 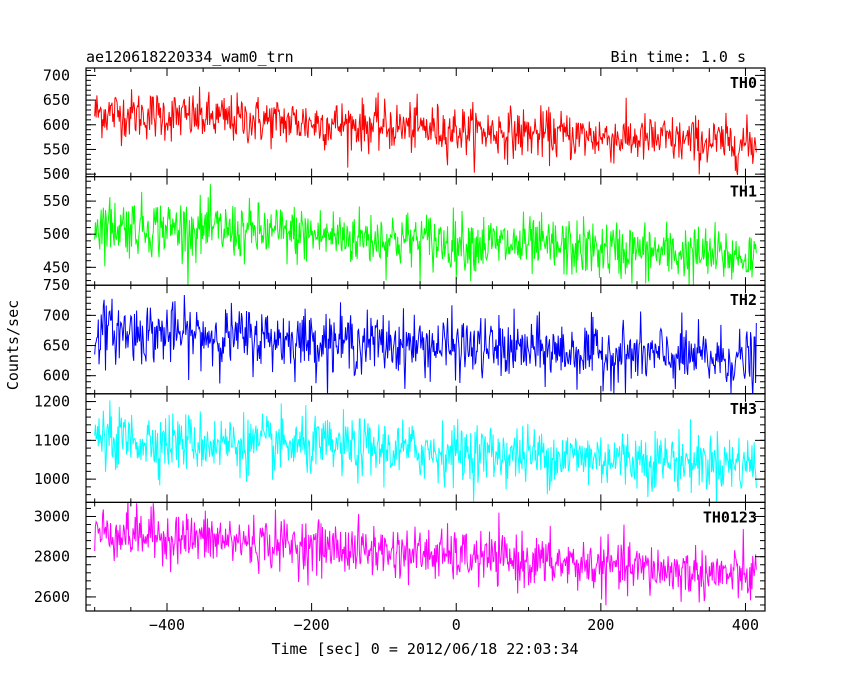 What do you see at coordinates (13, 345) in the screenshot?
I see `y-axis-label: Counts/sec` at bounding box center [13, 345].